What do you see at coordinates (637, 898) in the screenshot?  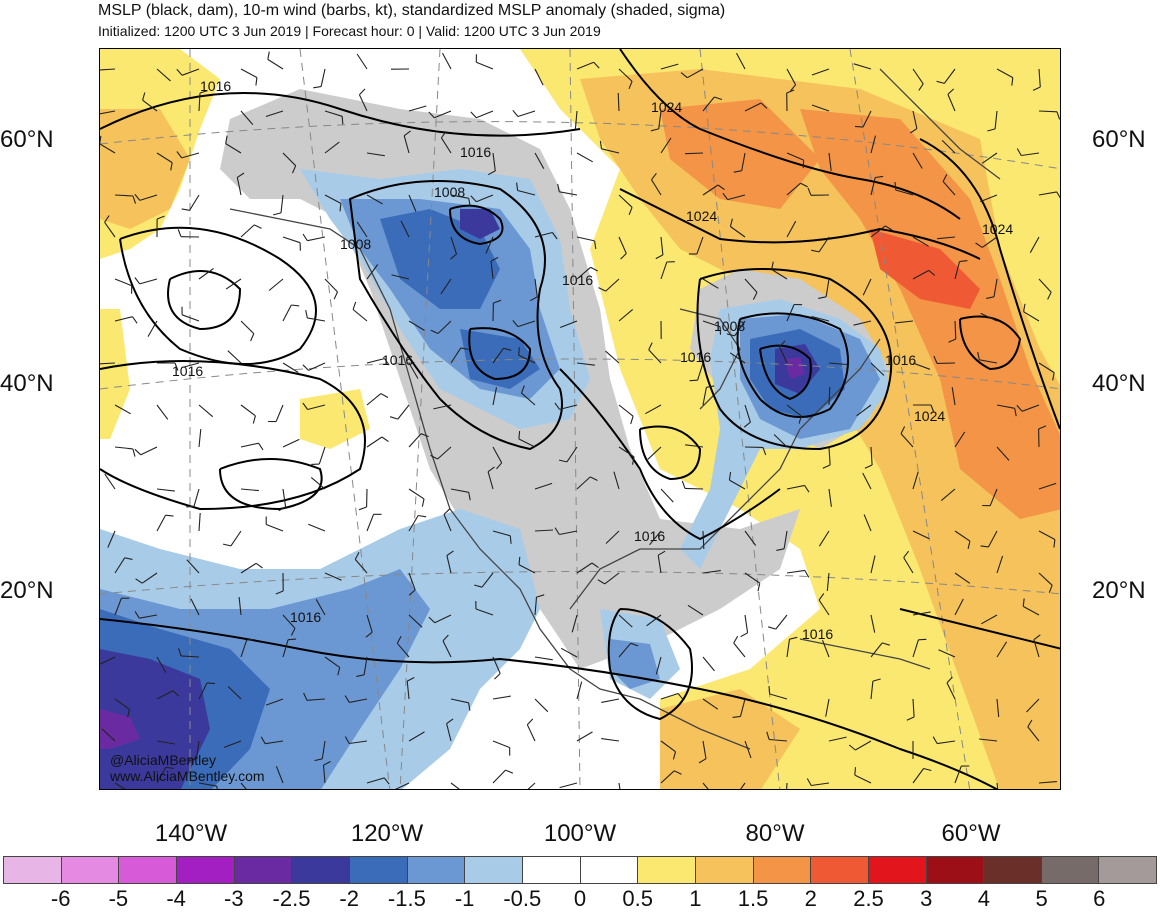 I see `colorbar-tick-label: 0.5` at bounding box center [637, 898].